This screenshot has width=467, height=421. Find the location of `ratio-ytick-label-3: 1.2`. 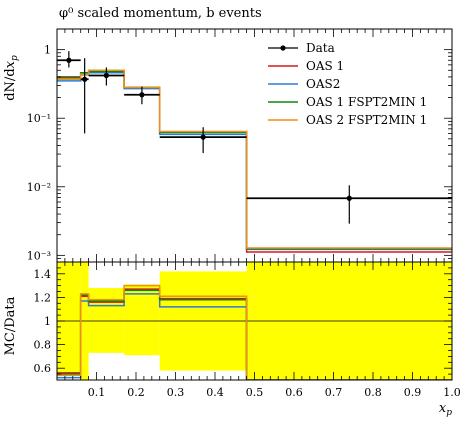

ratio-ytick-label-3: 1.2 is located at coordinates (43, 297).